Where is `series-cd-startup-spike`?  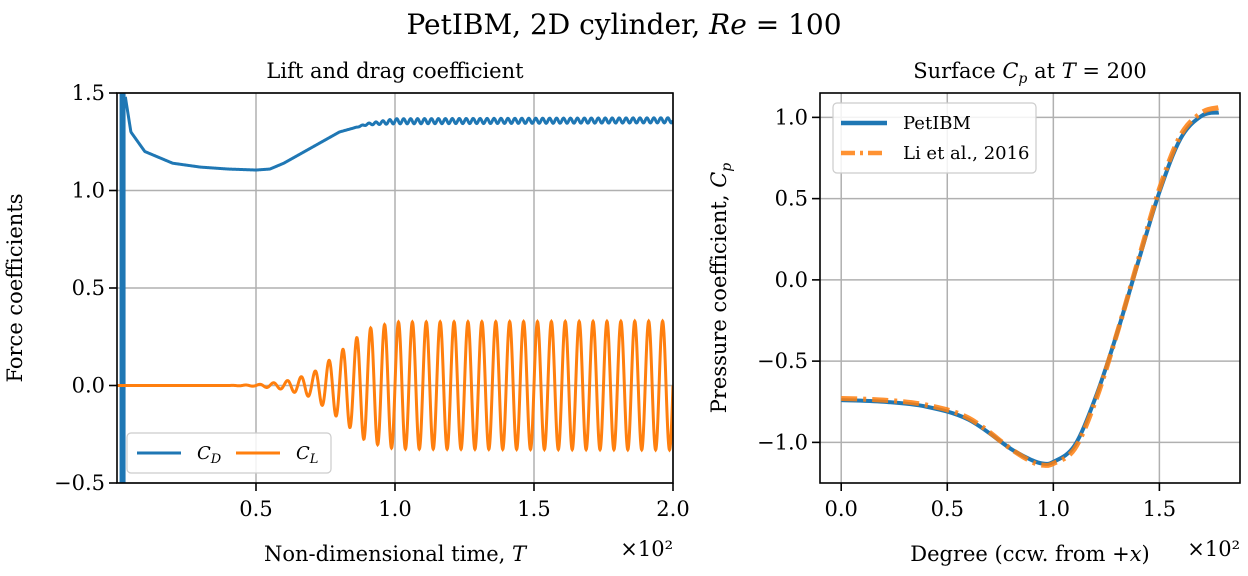 series-cd-startup-spike is located at coordinates (122, 288).